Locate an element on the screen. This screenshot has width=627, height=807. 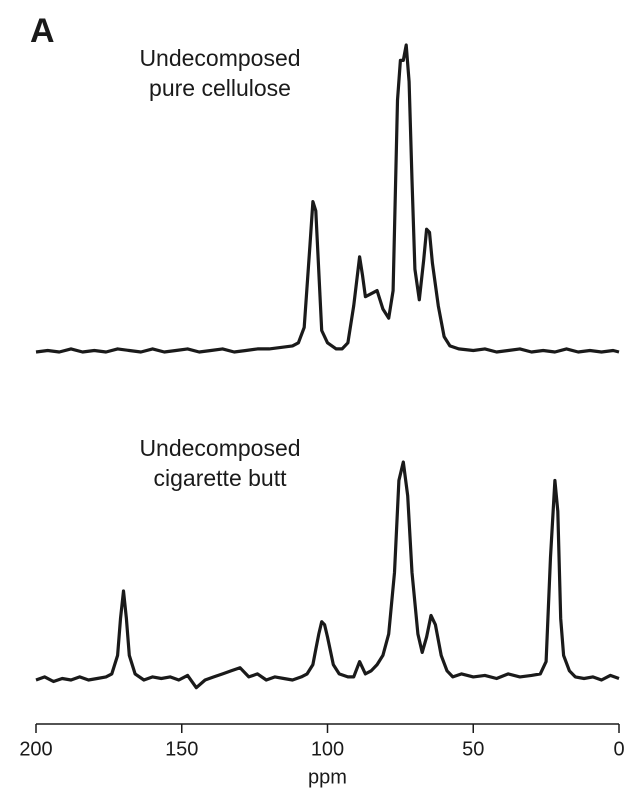
x-tick-label: 0 is located at coordinates (618, 749).